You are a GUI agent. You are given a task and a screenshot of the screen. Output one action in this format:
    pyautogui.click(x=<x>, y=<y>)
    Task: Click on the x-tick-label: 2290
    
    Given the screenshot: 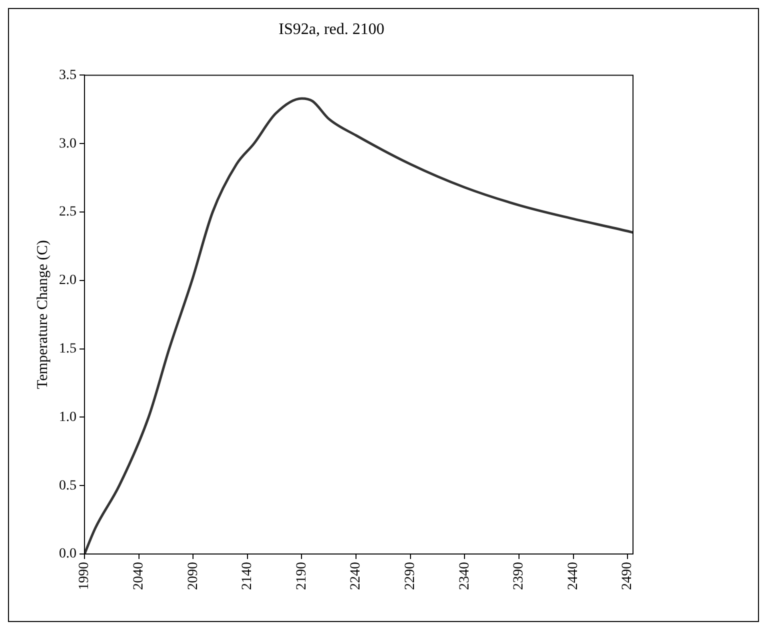 What is the action you would take?
    pyautogui.click(x=410, y=576)
    